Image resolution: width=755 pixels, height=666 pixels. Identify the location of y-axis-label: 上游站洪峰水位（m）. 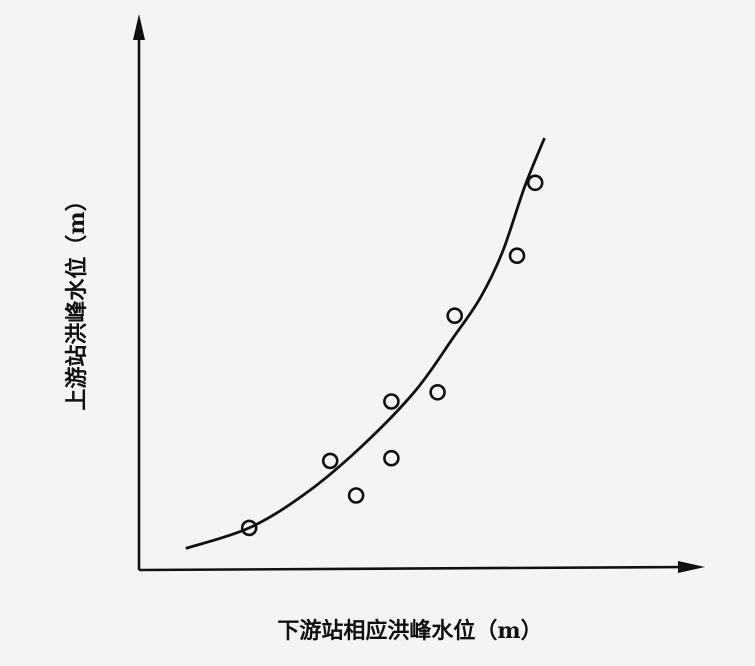
(77, 299).